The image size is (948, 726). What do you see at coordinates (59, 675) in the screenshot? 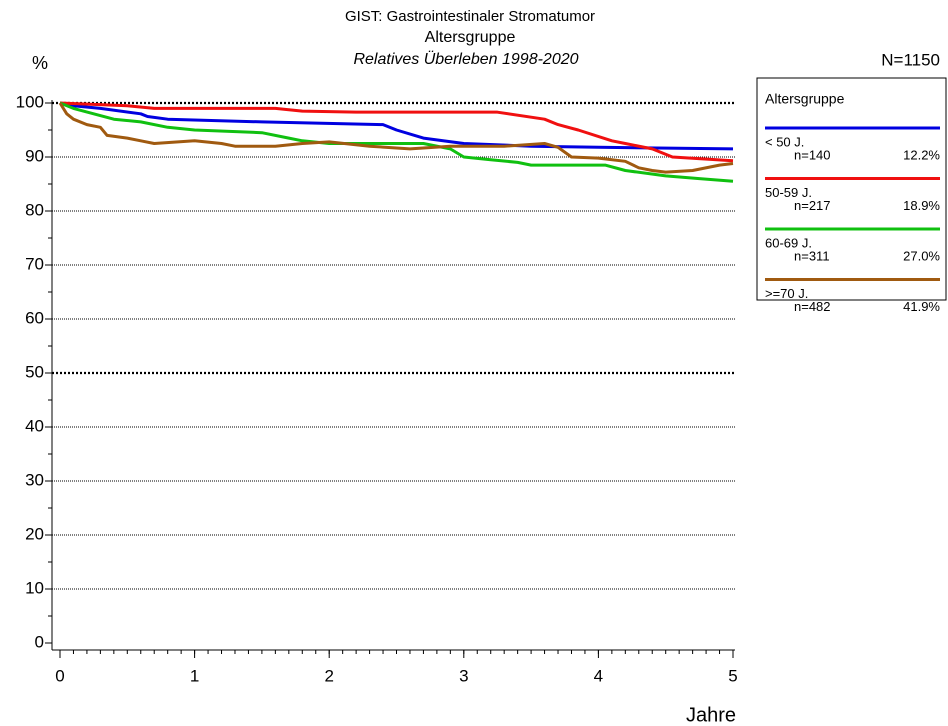
I see `x-tick-label: 0` at bounding box center [59, 675].